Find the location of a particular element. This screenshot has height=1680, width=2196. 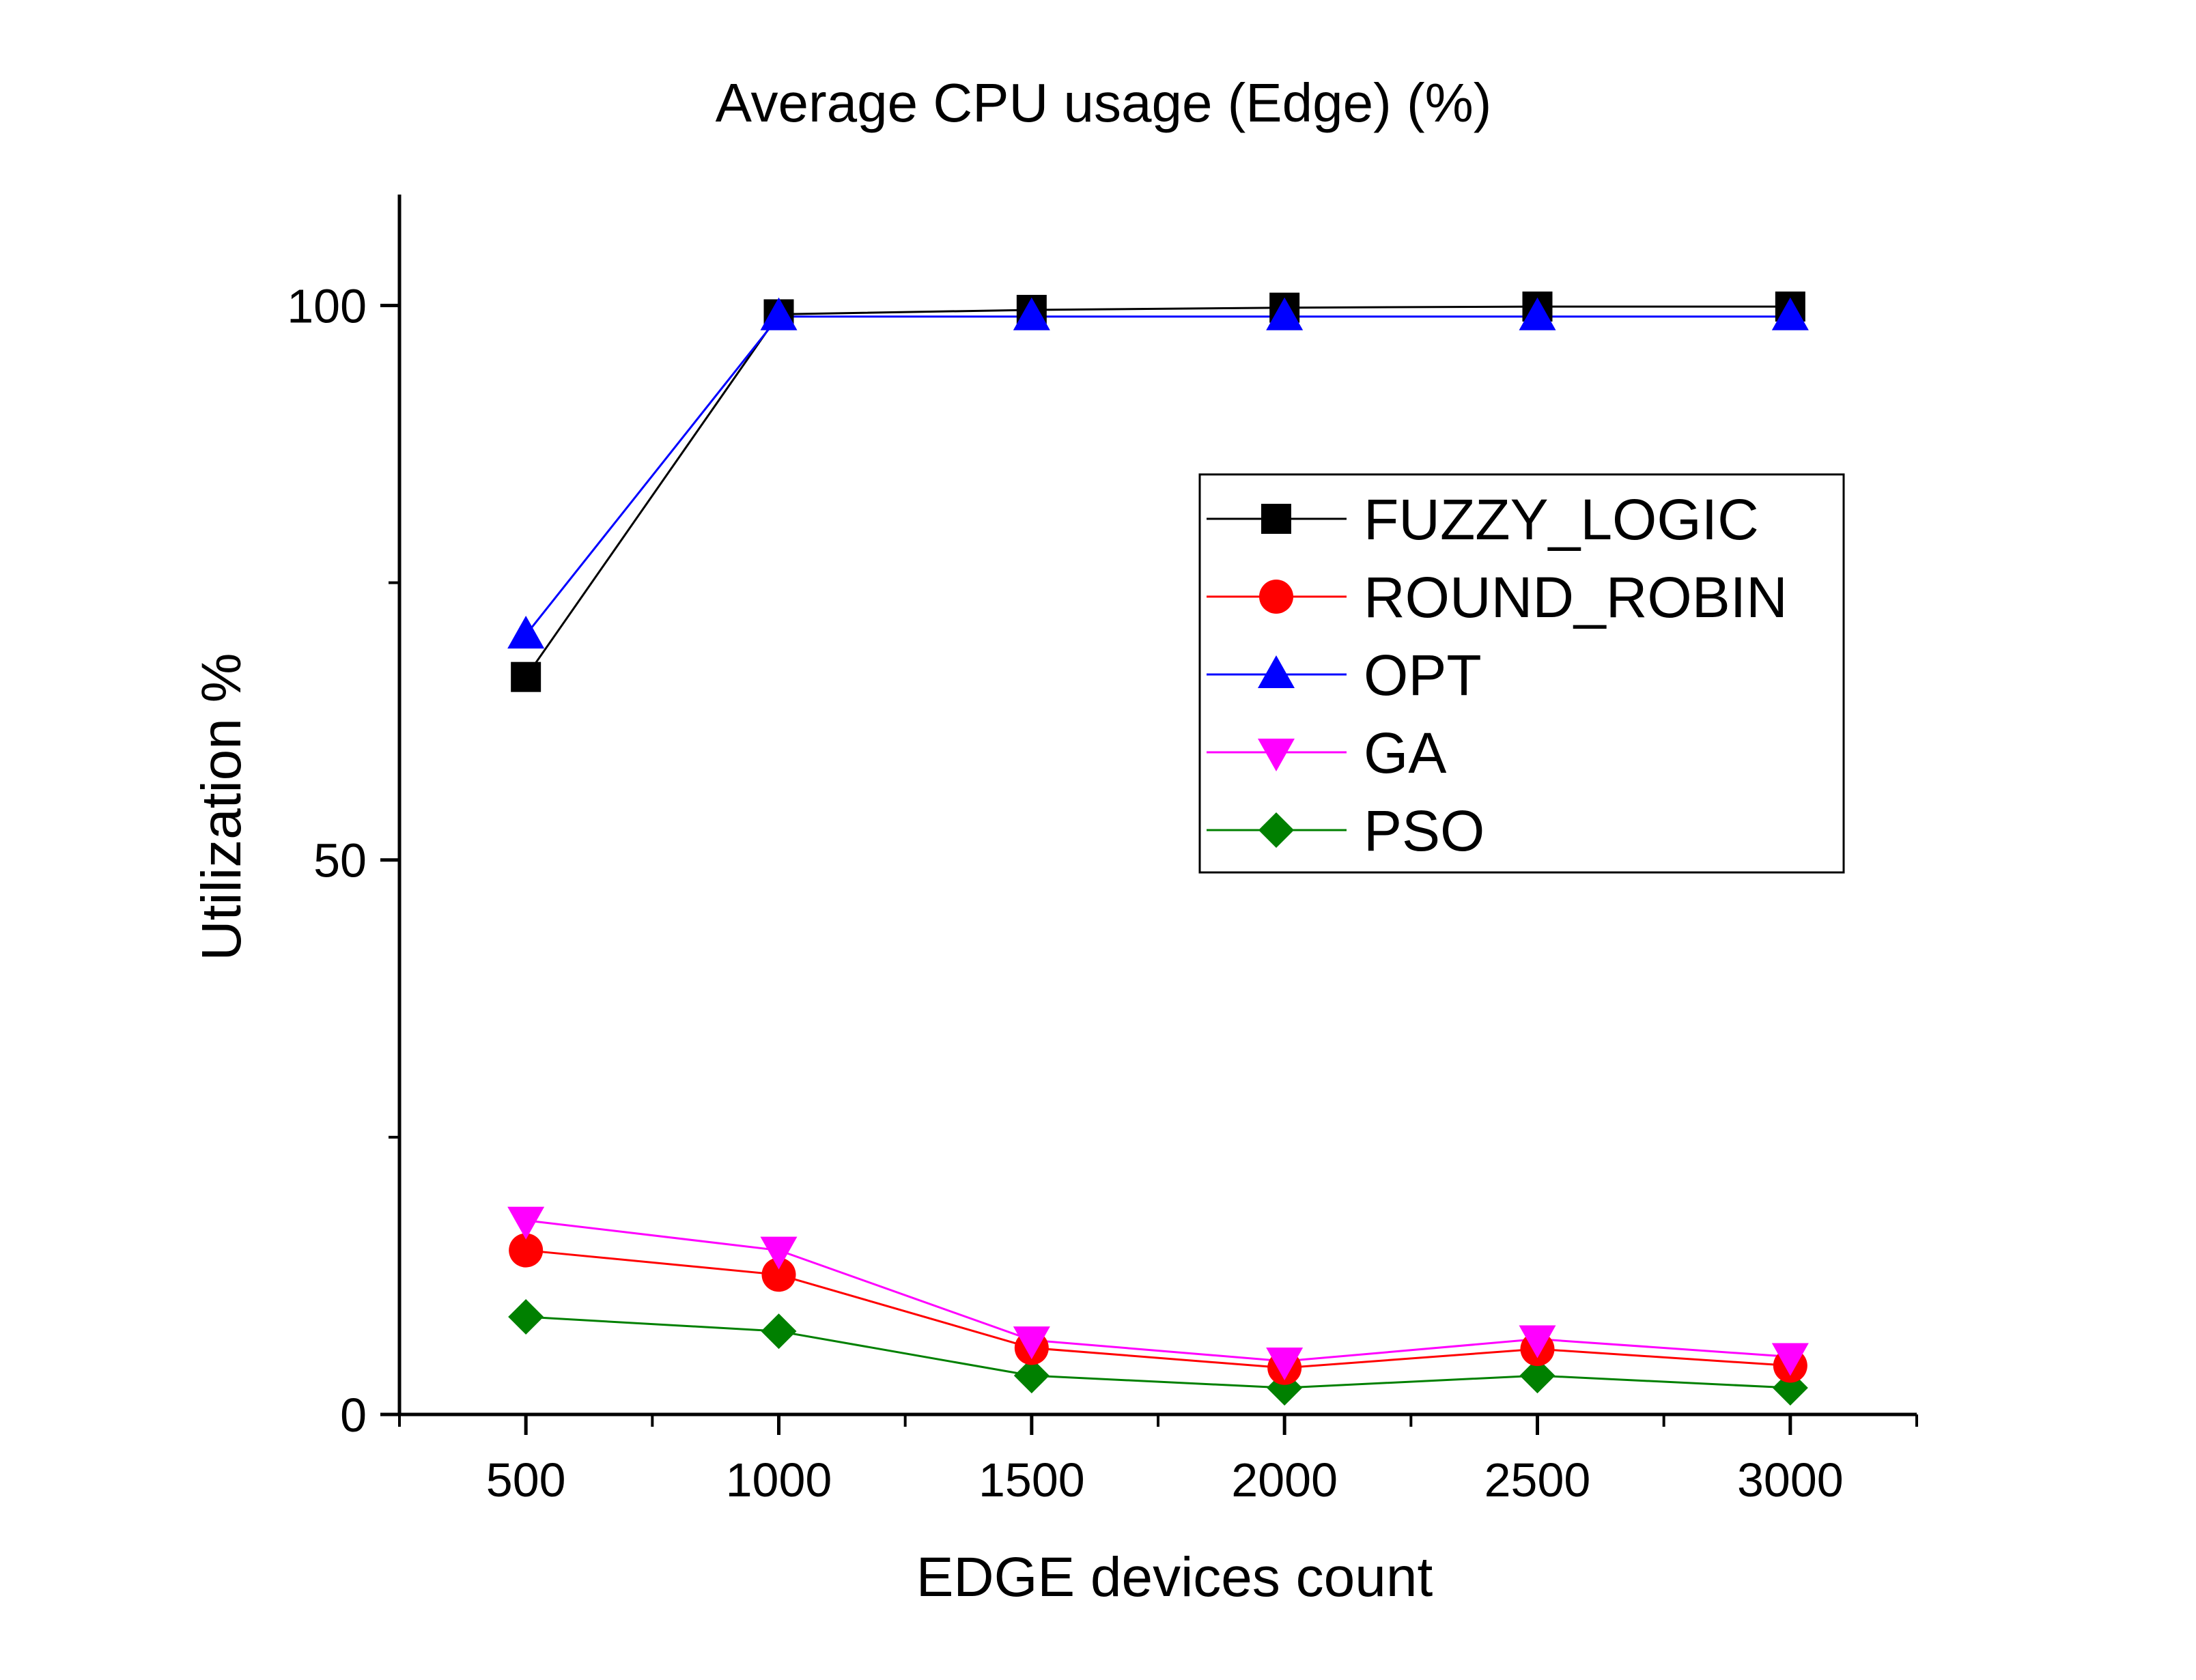

legend-marker-pso is located at coordinates (1276, 830).